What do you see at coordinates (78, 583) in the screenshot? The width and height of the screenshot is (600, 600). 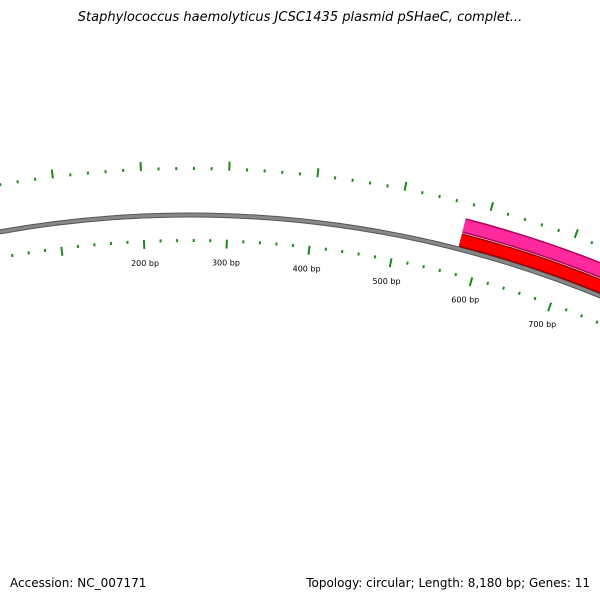 I see `accession-text: Accession: NC_007171` at bounding box center [78, 583].